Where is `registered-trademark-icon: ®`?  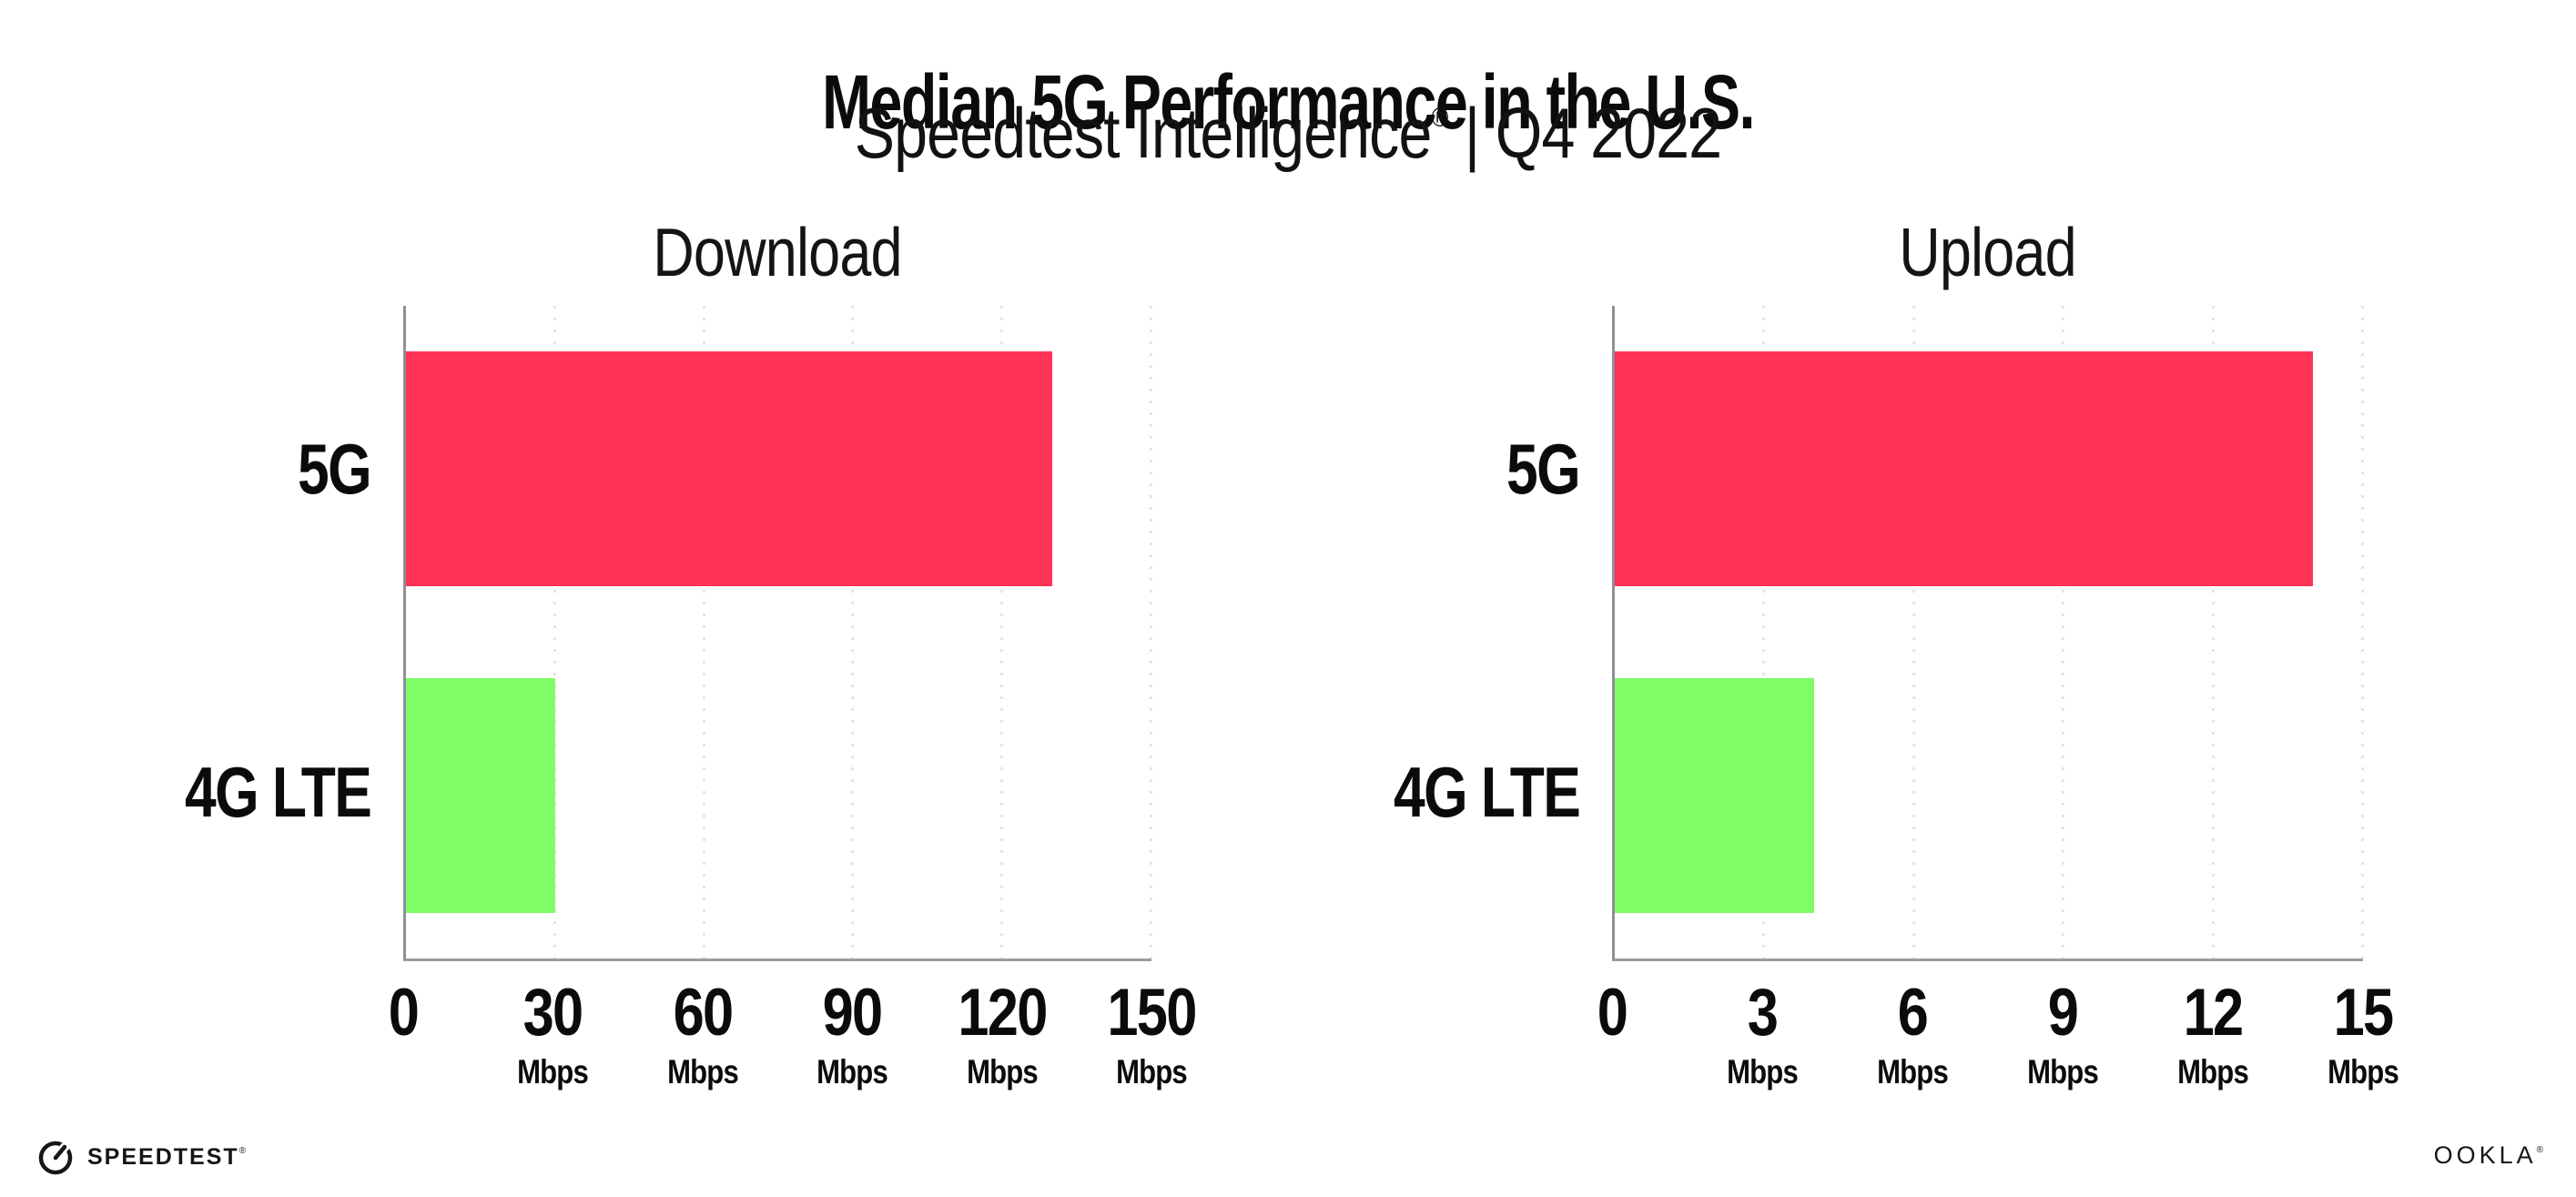 registered-trademark-icon: ® is located at coordinates (1440, 118).